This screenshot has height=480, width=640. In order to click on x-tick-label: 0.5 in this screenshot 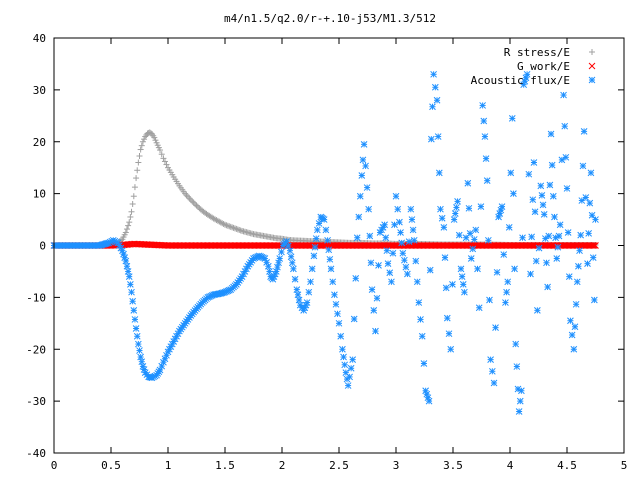, I will do `click(111, 465)`.